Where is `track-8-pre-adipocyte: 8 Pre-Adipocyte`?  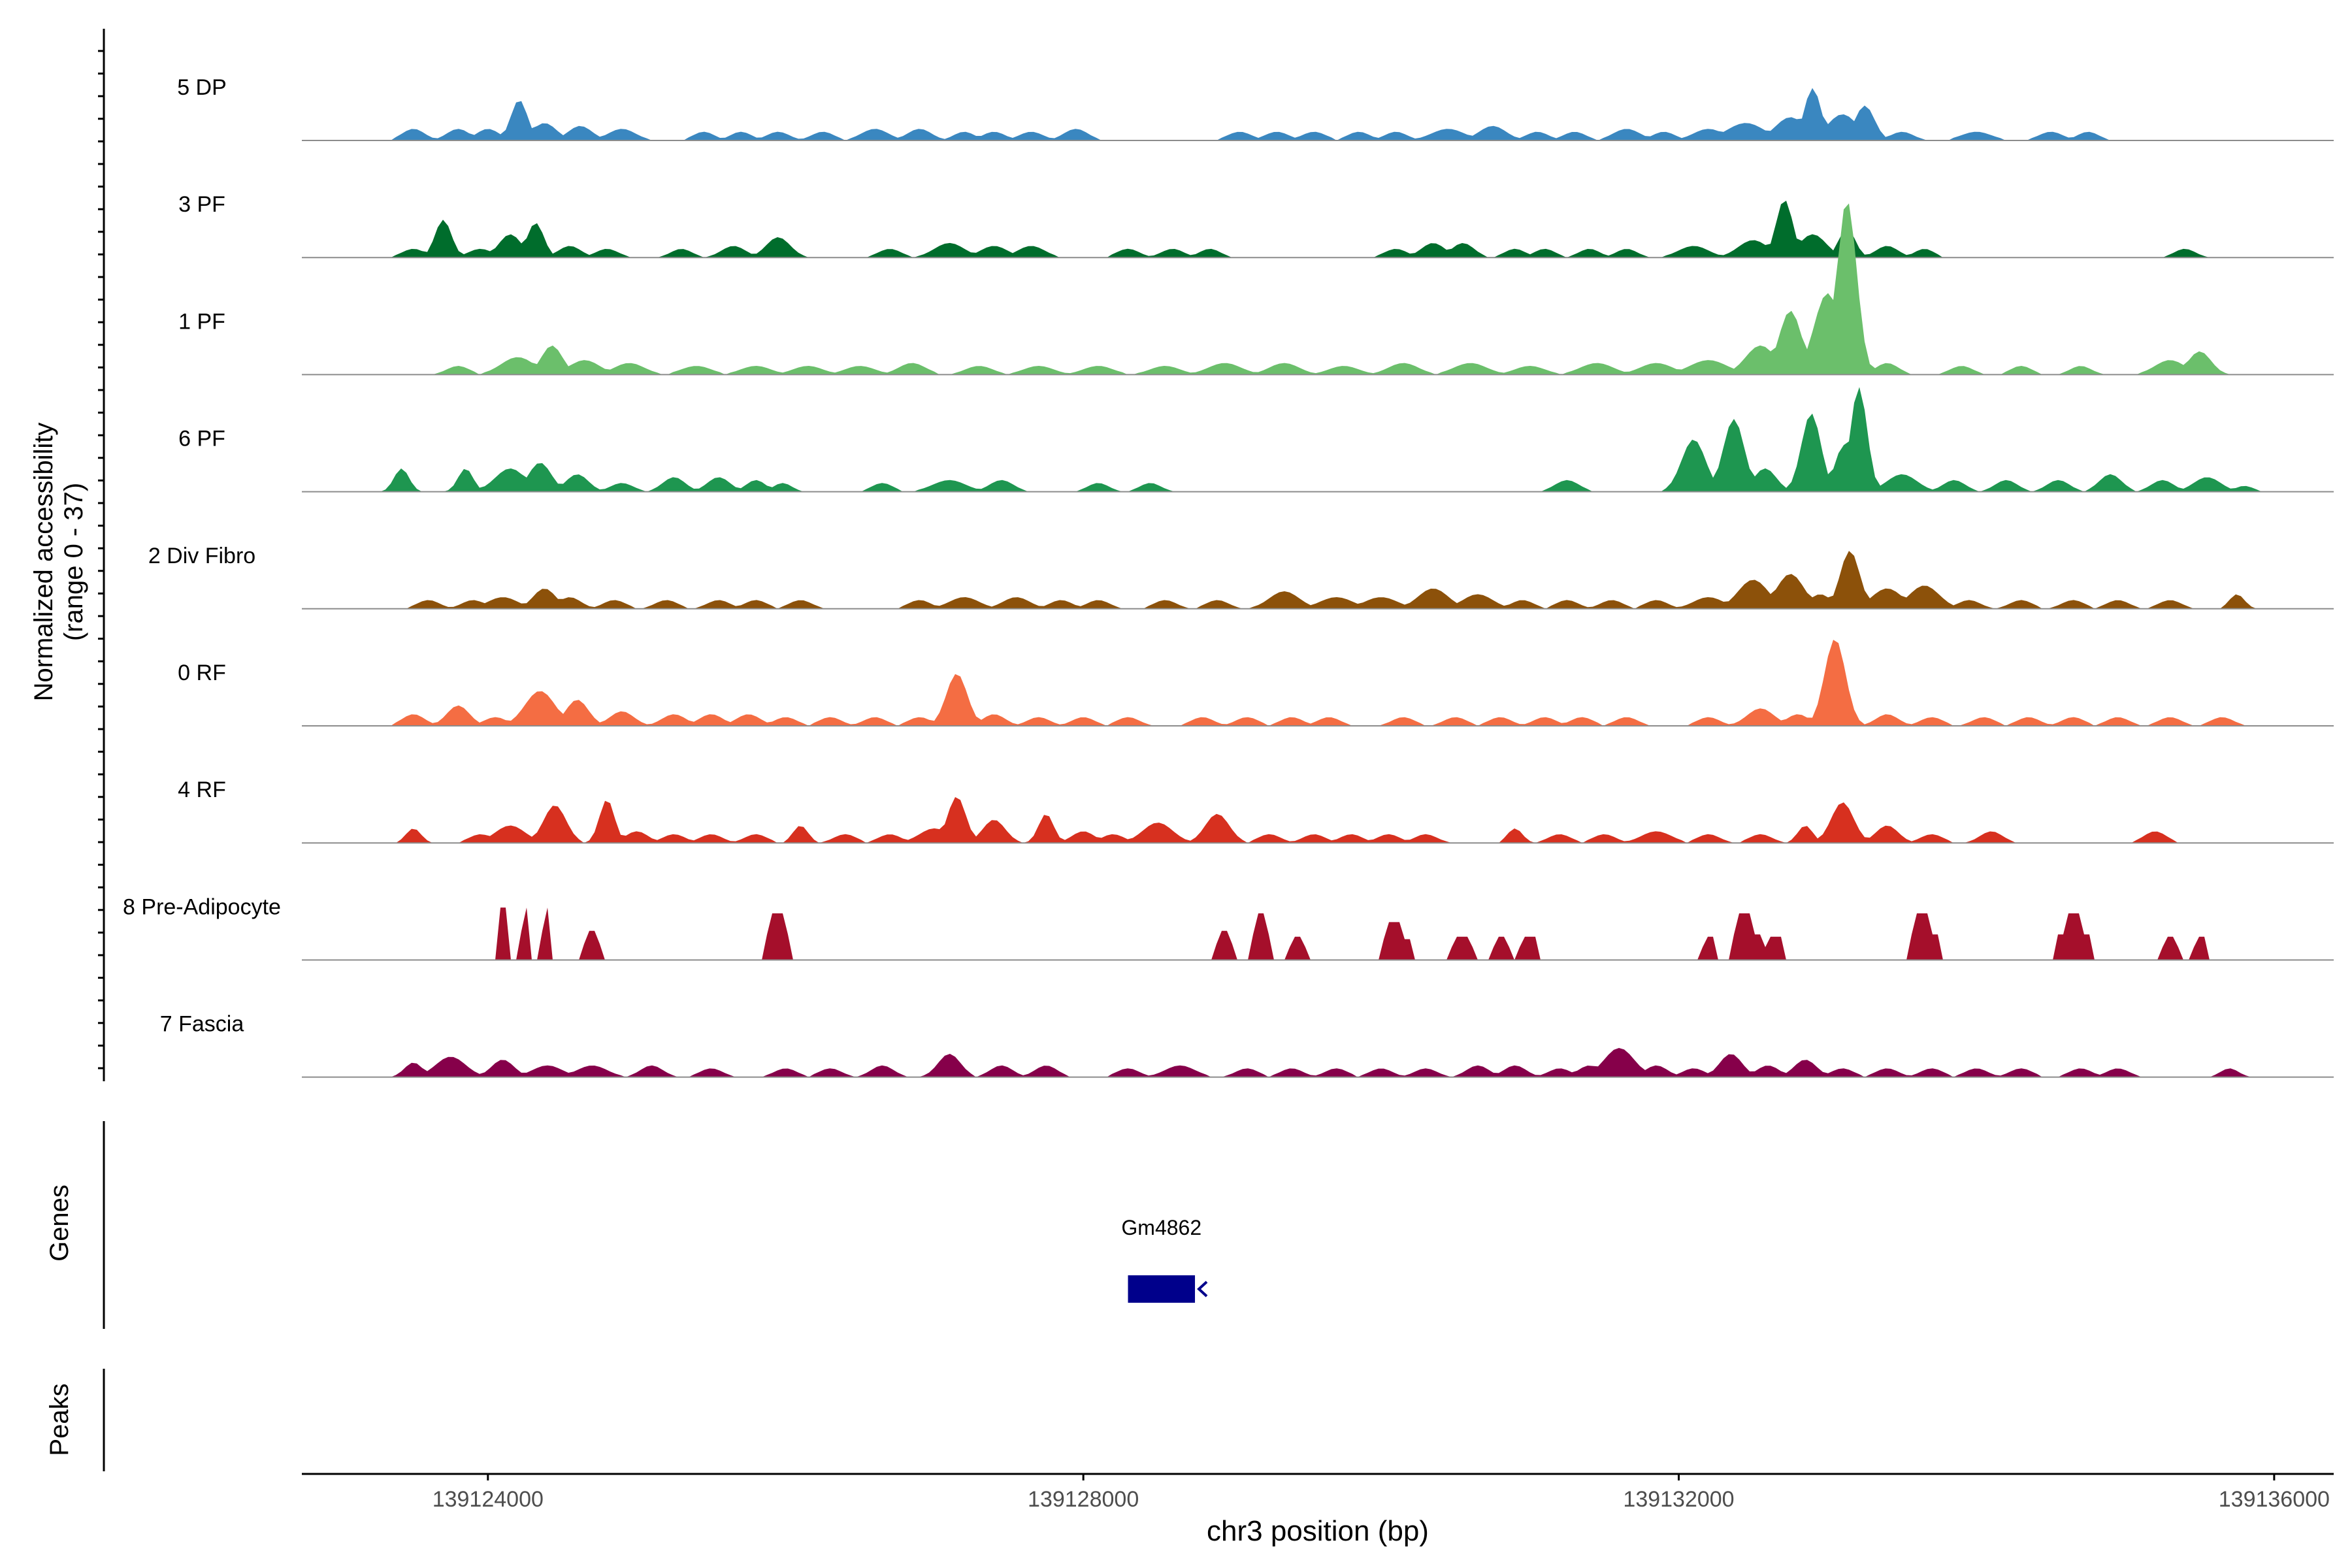 track-8-pre-adipocyte: 8 Pre-Adipocyte is located at coordinates (1228, 927).